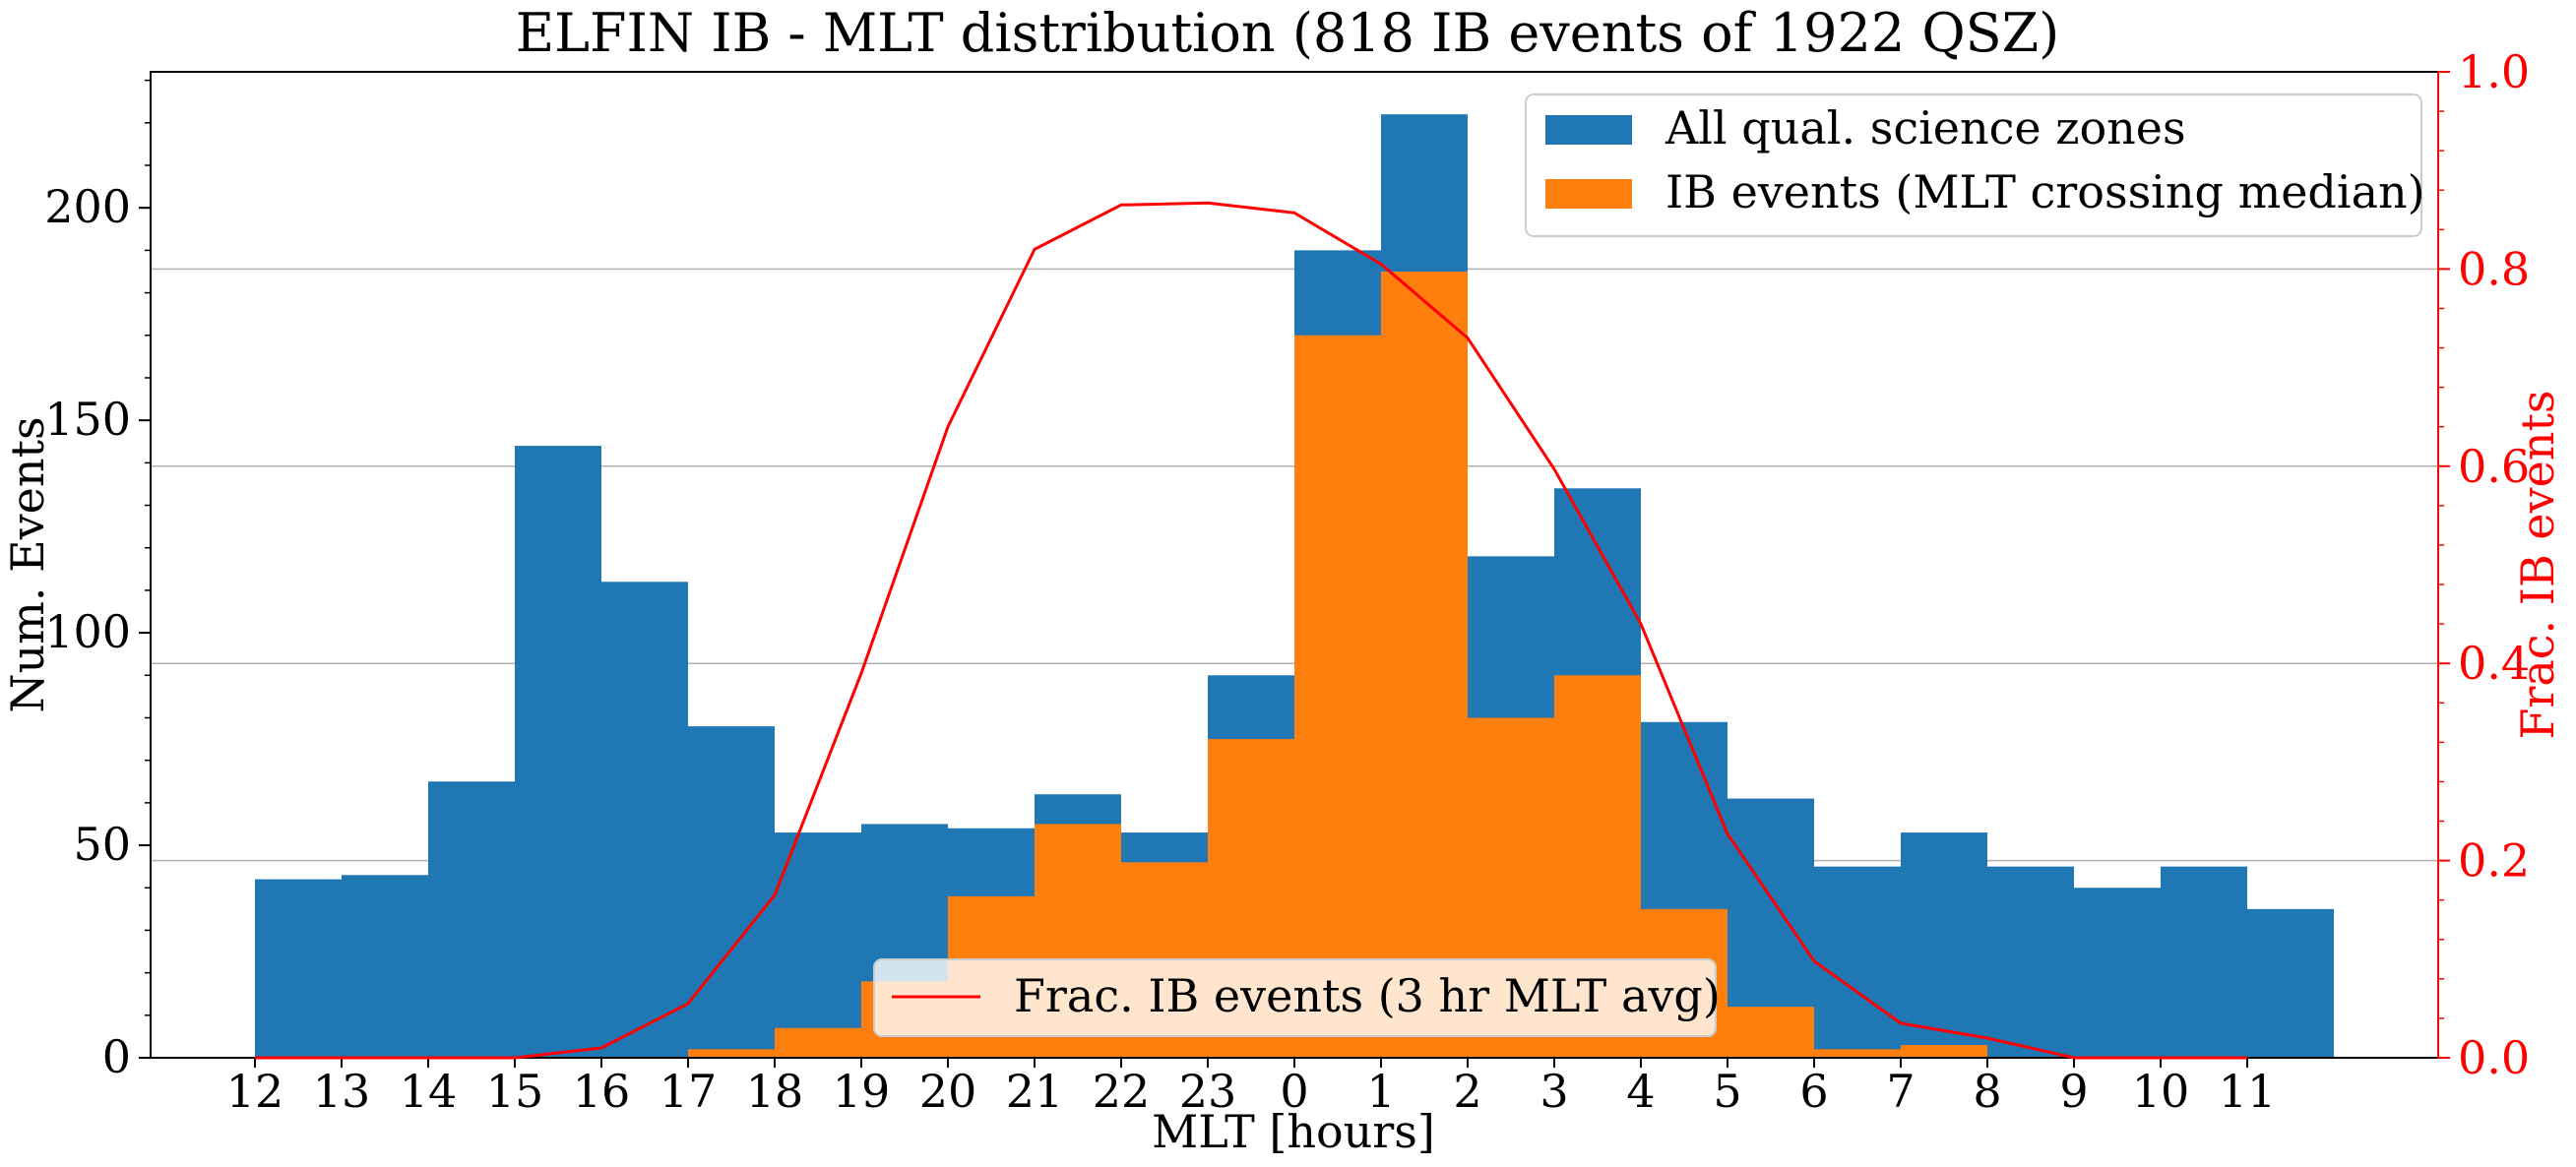 The height and width of the screenshot is (1167, 2576). What do you see at coordinates (1900, 1091) in the screenshot?
I see `x-tick-label: 7` at bounding box center [1900, 1091].